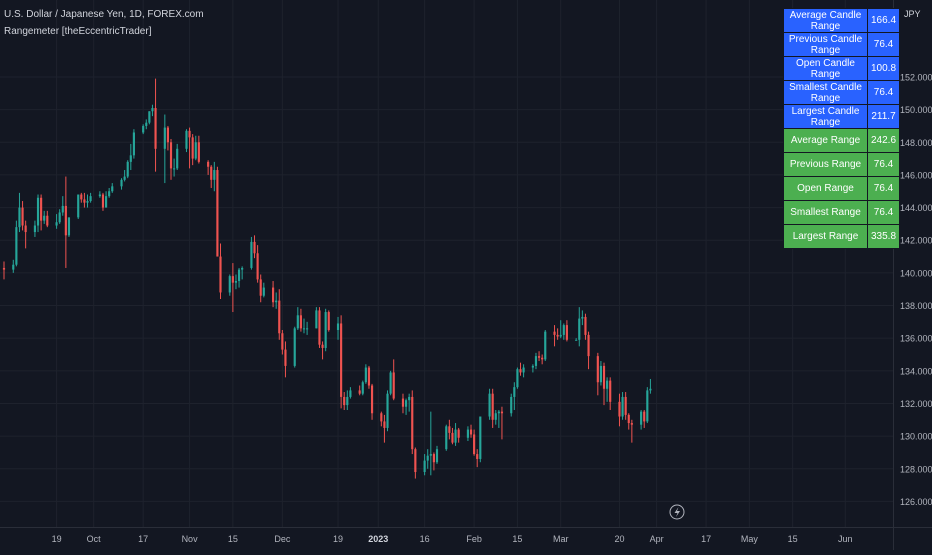 The width and height of the screenshot is (932, 555). What do you see at coordinates (474, 539) in the screenshot?
I see `x-tick-label: Feb` at bounding box center [474, 539].